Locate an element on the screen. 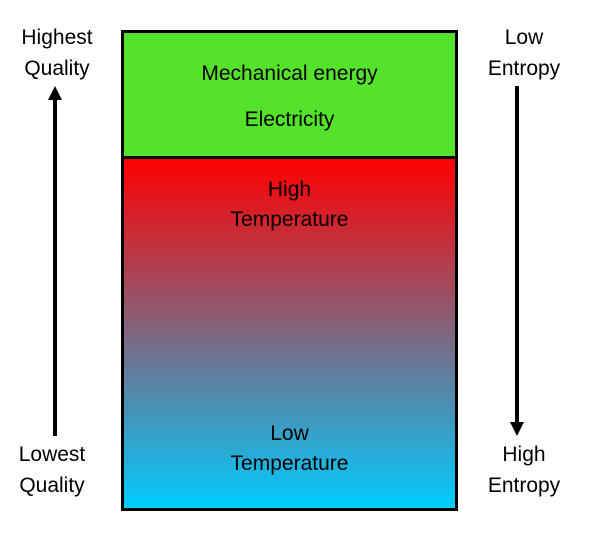  lowest-quality-line1: Lowest is located at coordinates (52, 454).